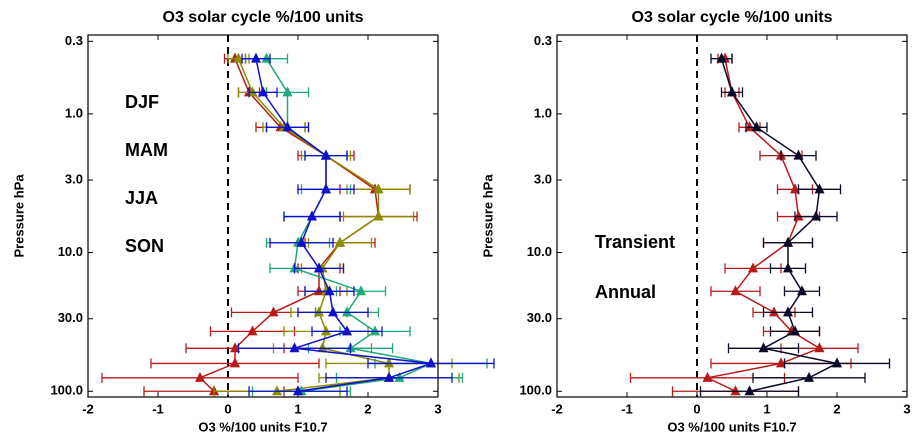 The width and height of the screenshot is (917, 439). I want to click on legend-entry: SON, so click(144, 246).